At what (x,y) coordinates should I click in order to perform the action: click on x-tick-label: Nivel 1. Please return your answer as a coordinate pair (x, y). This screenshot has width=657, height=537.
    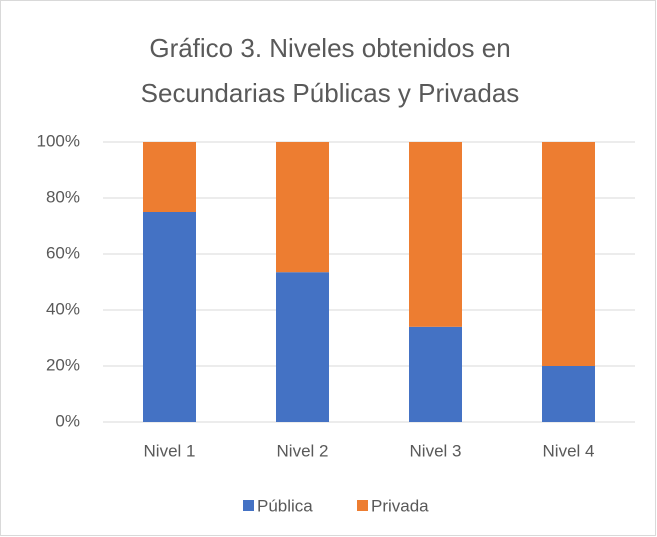
    Looking at the image, I should click on (170, 450).